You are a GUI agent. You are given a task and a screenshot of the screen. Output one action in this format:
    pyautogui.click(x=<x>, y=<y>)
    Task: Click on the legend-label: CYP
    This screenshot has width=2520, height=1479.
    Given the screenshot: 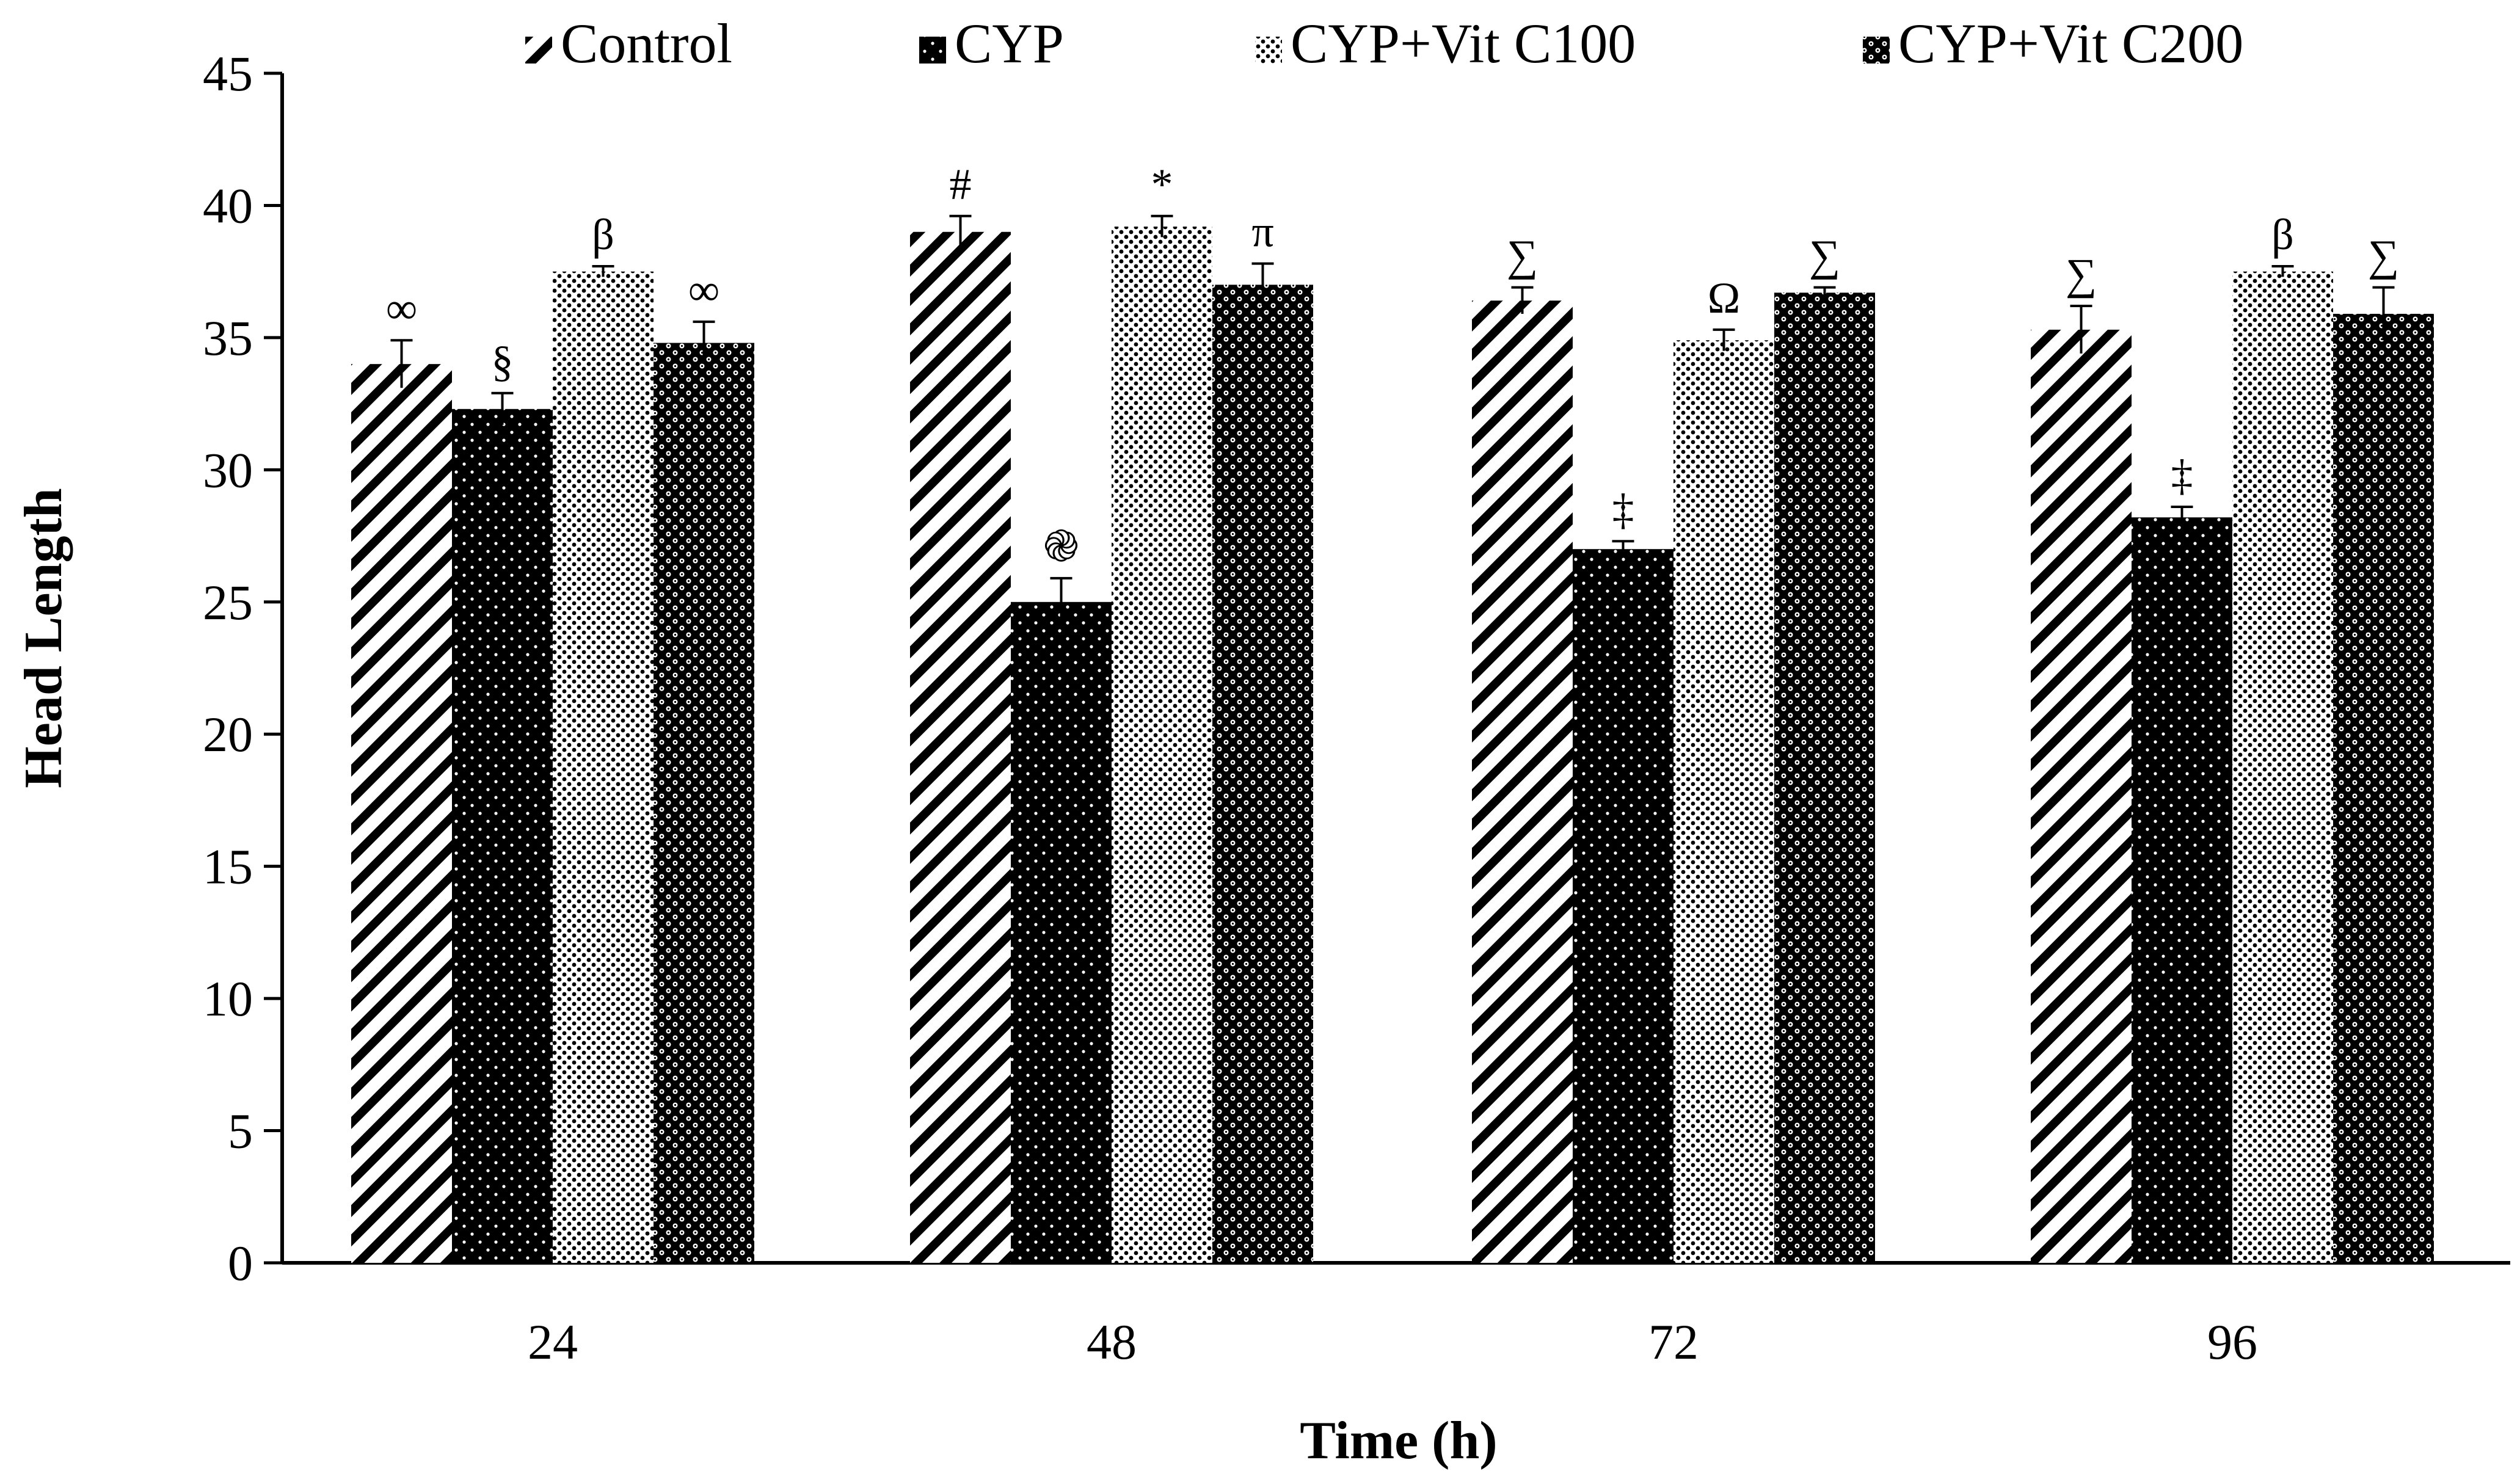 What is the action you would take?
    pyautogui.click(x=1010, y=43)
    